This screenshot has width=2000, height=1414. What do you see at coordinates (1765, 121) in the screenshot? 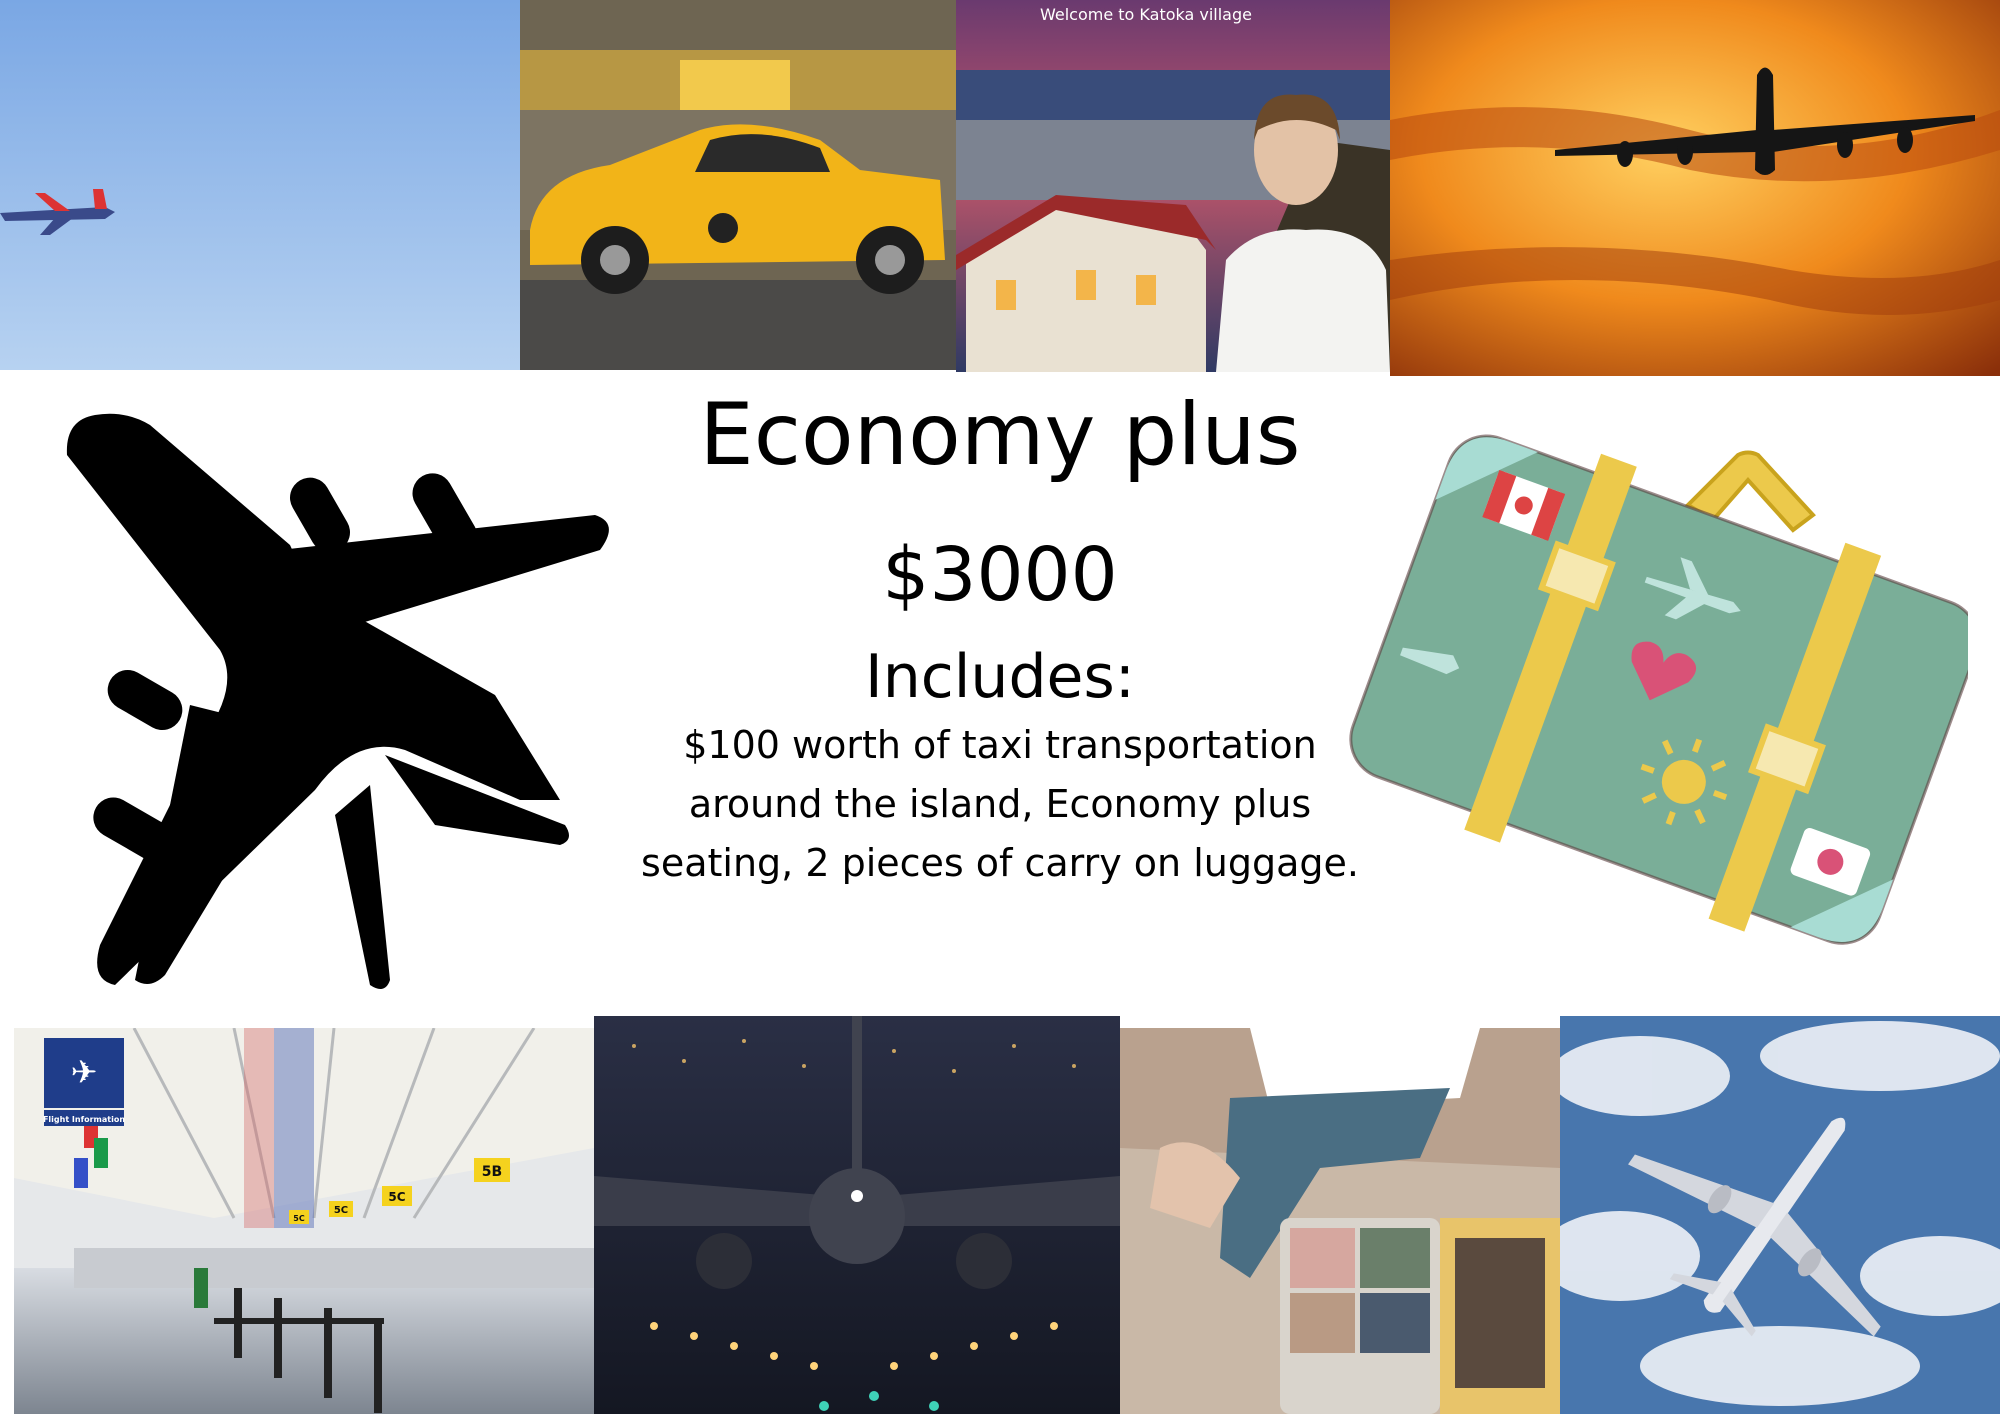
I see `plane-silhouette-sunset` at bounding box center [1765, 121].